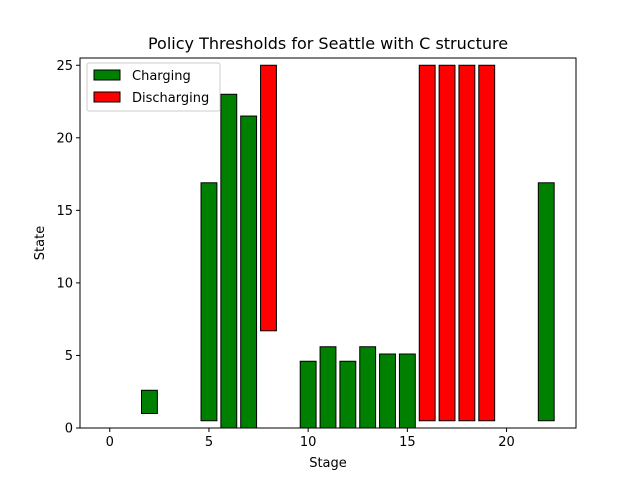 The width and height of the screenshot is (640, 480). What do you see at coordinates (506, 442) in the screenshot?
I see `x-tick-label: 20` at bounding box center [506, 442].